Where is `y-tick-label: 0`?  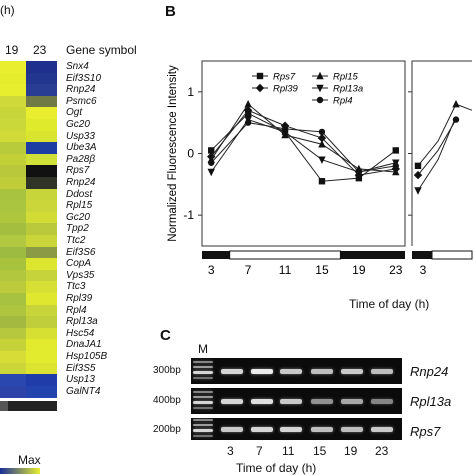 y-tick-label: 0 is located at coordinates (190, 154).